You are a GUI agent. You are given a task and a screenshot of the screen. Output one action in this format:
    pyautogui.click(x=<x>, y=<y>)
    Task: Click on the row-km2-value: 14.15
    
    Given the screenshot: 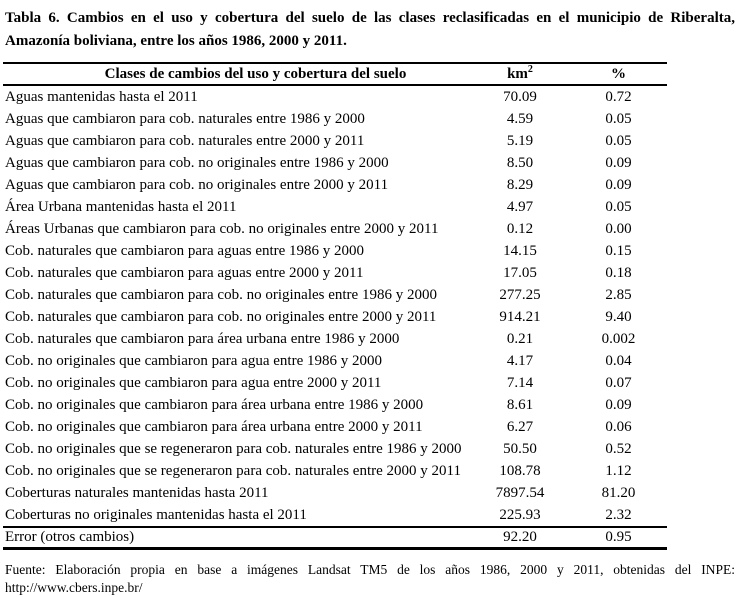 What is the action you would take?
    pyautogui.click(x=520, y=251)
    